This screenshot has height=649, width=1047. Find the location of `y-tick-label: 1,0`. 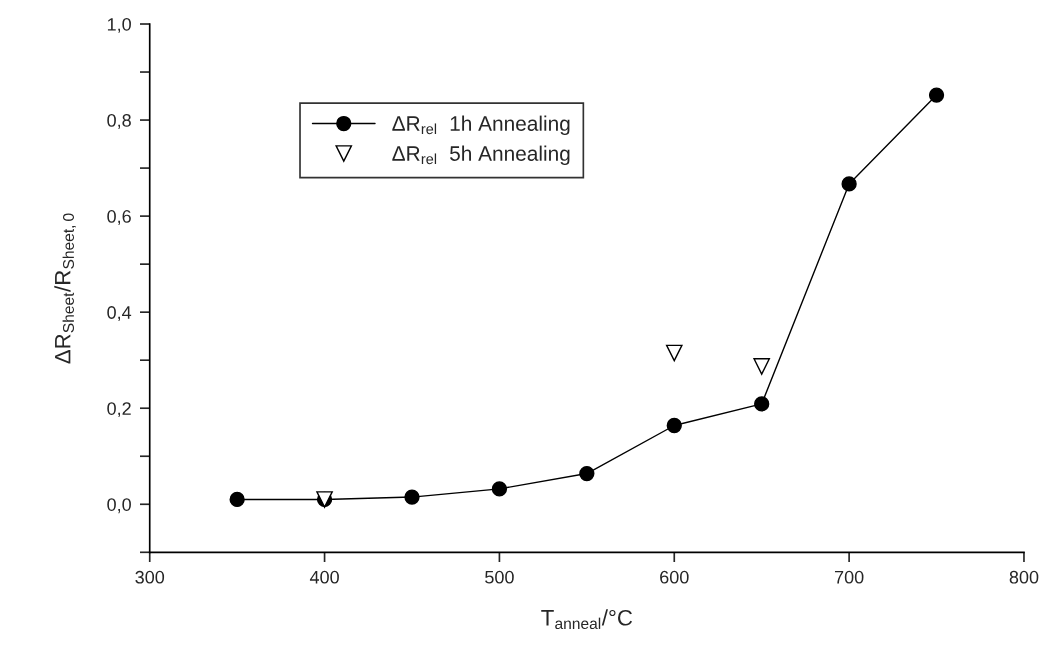

y-tick-label: 1,0 is located at coordinates (119, 25).